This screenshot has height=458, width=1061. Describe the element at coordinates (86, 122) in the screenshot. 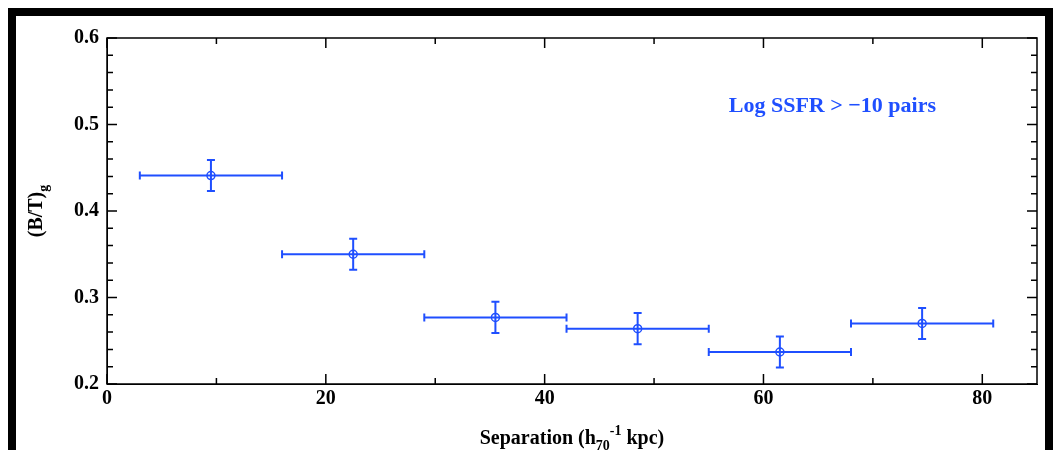

I see `y-tick-label: 0.5` at that location.